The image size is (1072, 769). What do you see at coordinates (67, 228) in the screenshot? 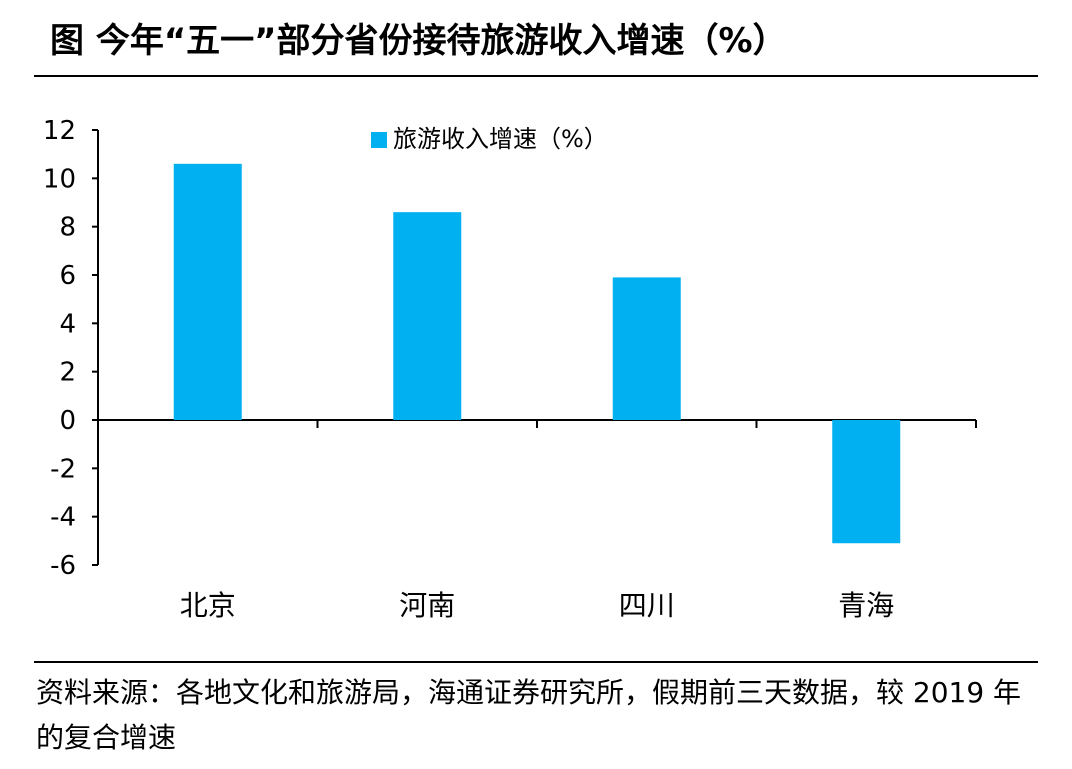
I see `y-tick-label: 8` at bounding box center [67, 228].